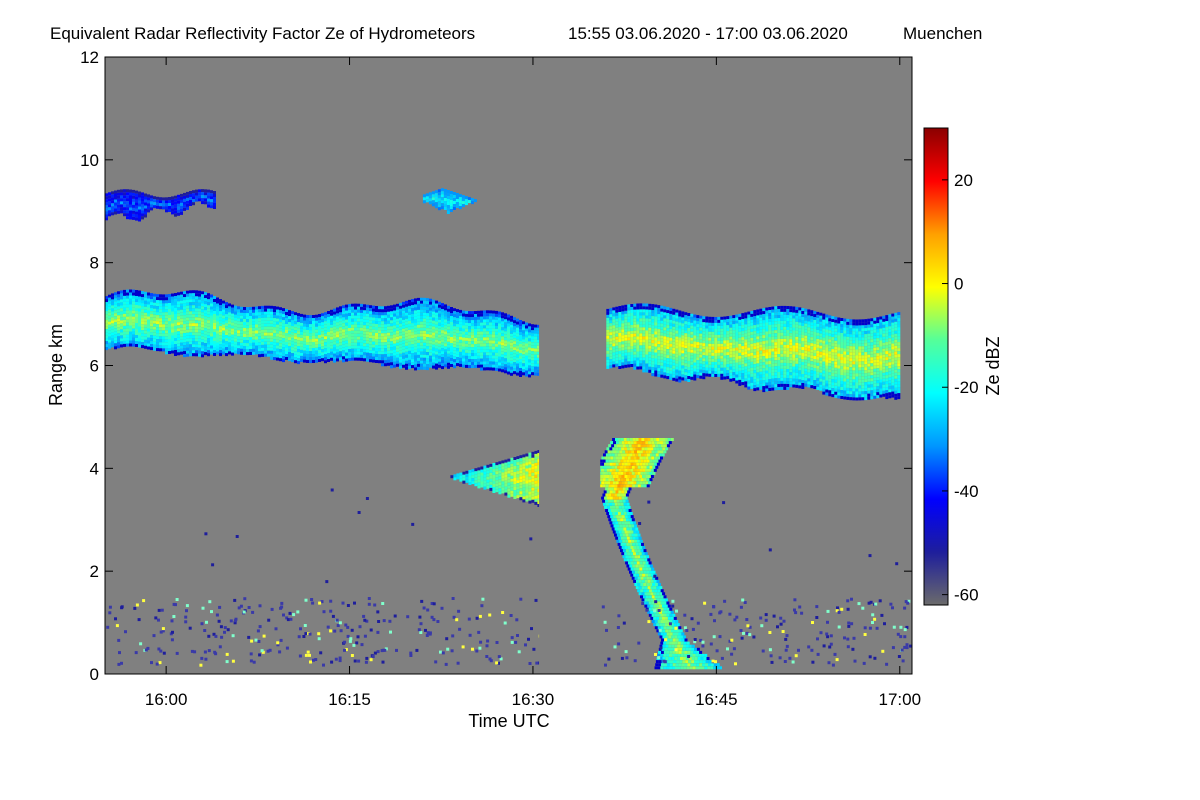 The height and width of the screenshot is (800, 1200). Describe the element at coordinates (325, 333) in the screenshot. I see `upper-cirrus-cloud` at that location.